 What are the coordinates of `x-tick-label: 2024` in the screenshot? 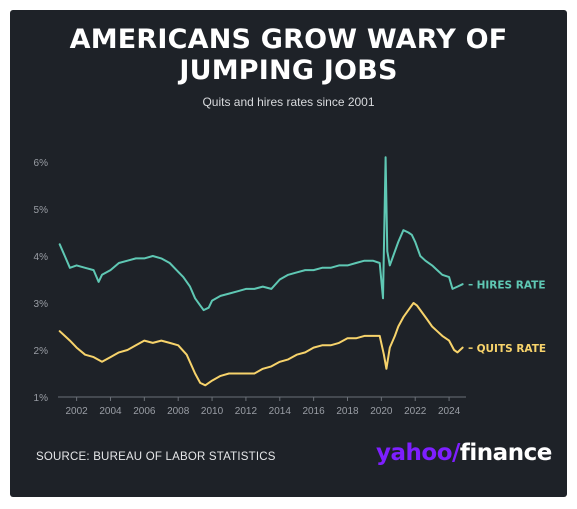 It's located at (449, 411).